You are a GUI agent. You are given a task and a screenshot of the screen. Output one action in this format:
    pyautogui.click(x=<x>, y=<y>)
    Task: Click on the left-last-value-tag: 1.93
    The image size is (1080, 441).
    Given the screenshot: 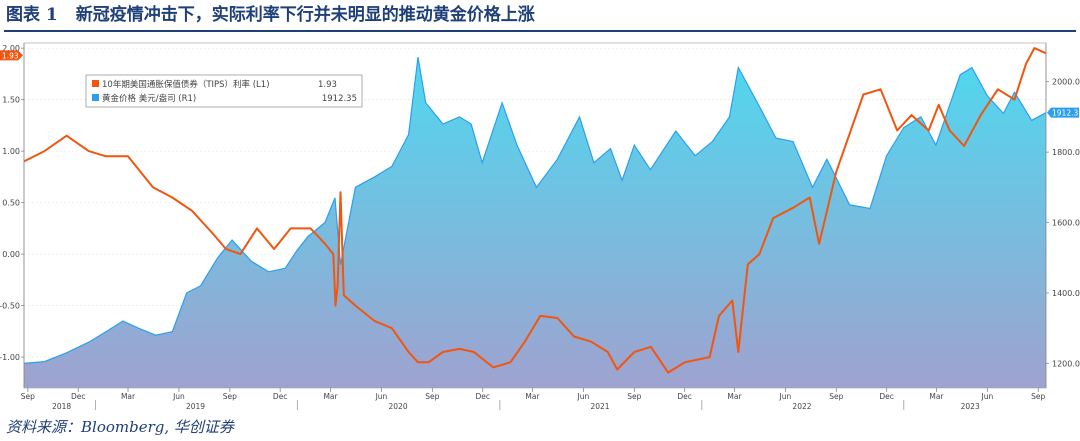 What is the action you would take?
    pyautogui.click(x=11, y=55)
    